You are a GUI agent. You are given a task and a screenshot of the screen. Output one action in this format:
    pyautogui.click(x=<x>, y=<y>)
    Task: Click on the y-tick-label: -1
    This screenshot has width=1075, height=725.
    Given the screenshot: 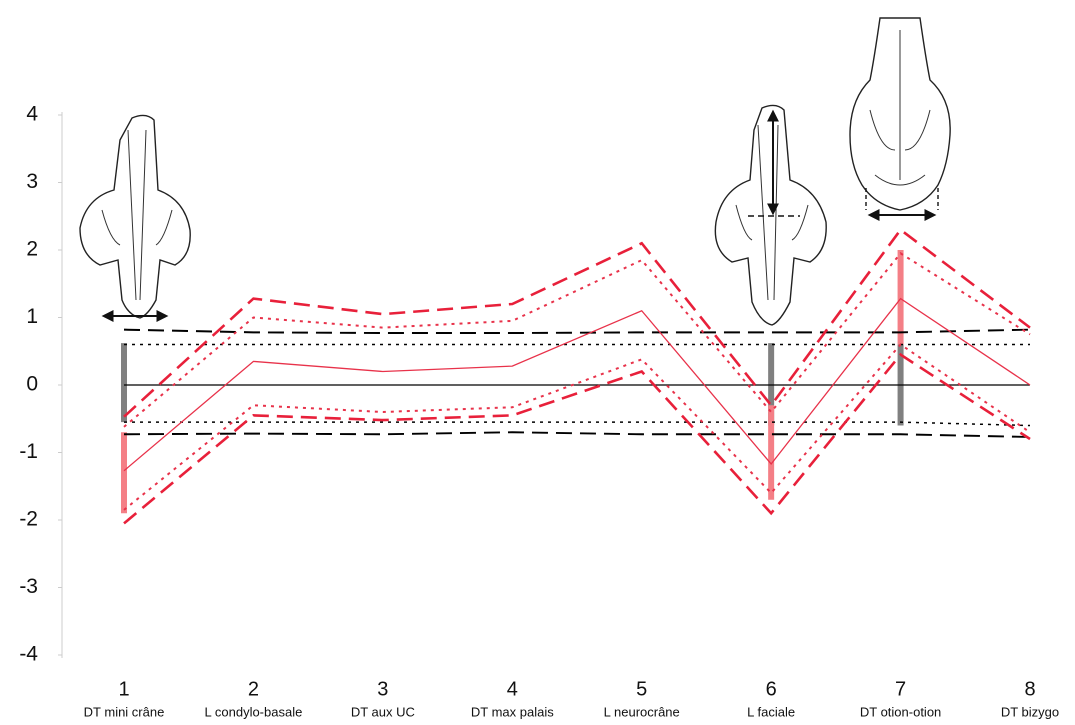 What is the action you would take?
    pyautogui.click(x=28, y=451)
    